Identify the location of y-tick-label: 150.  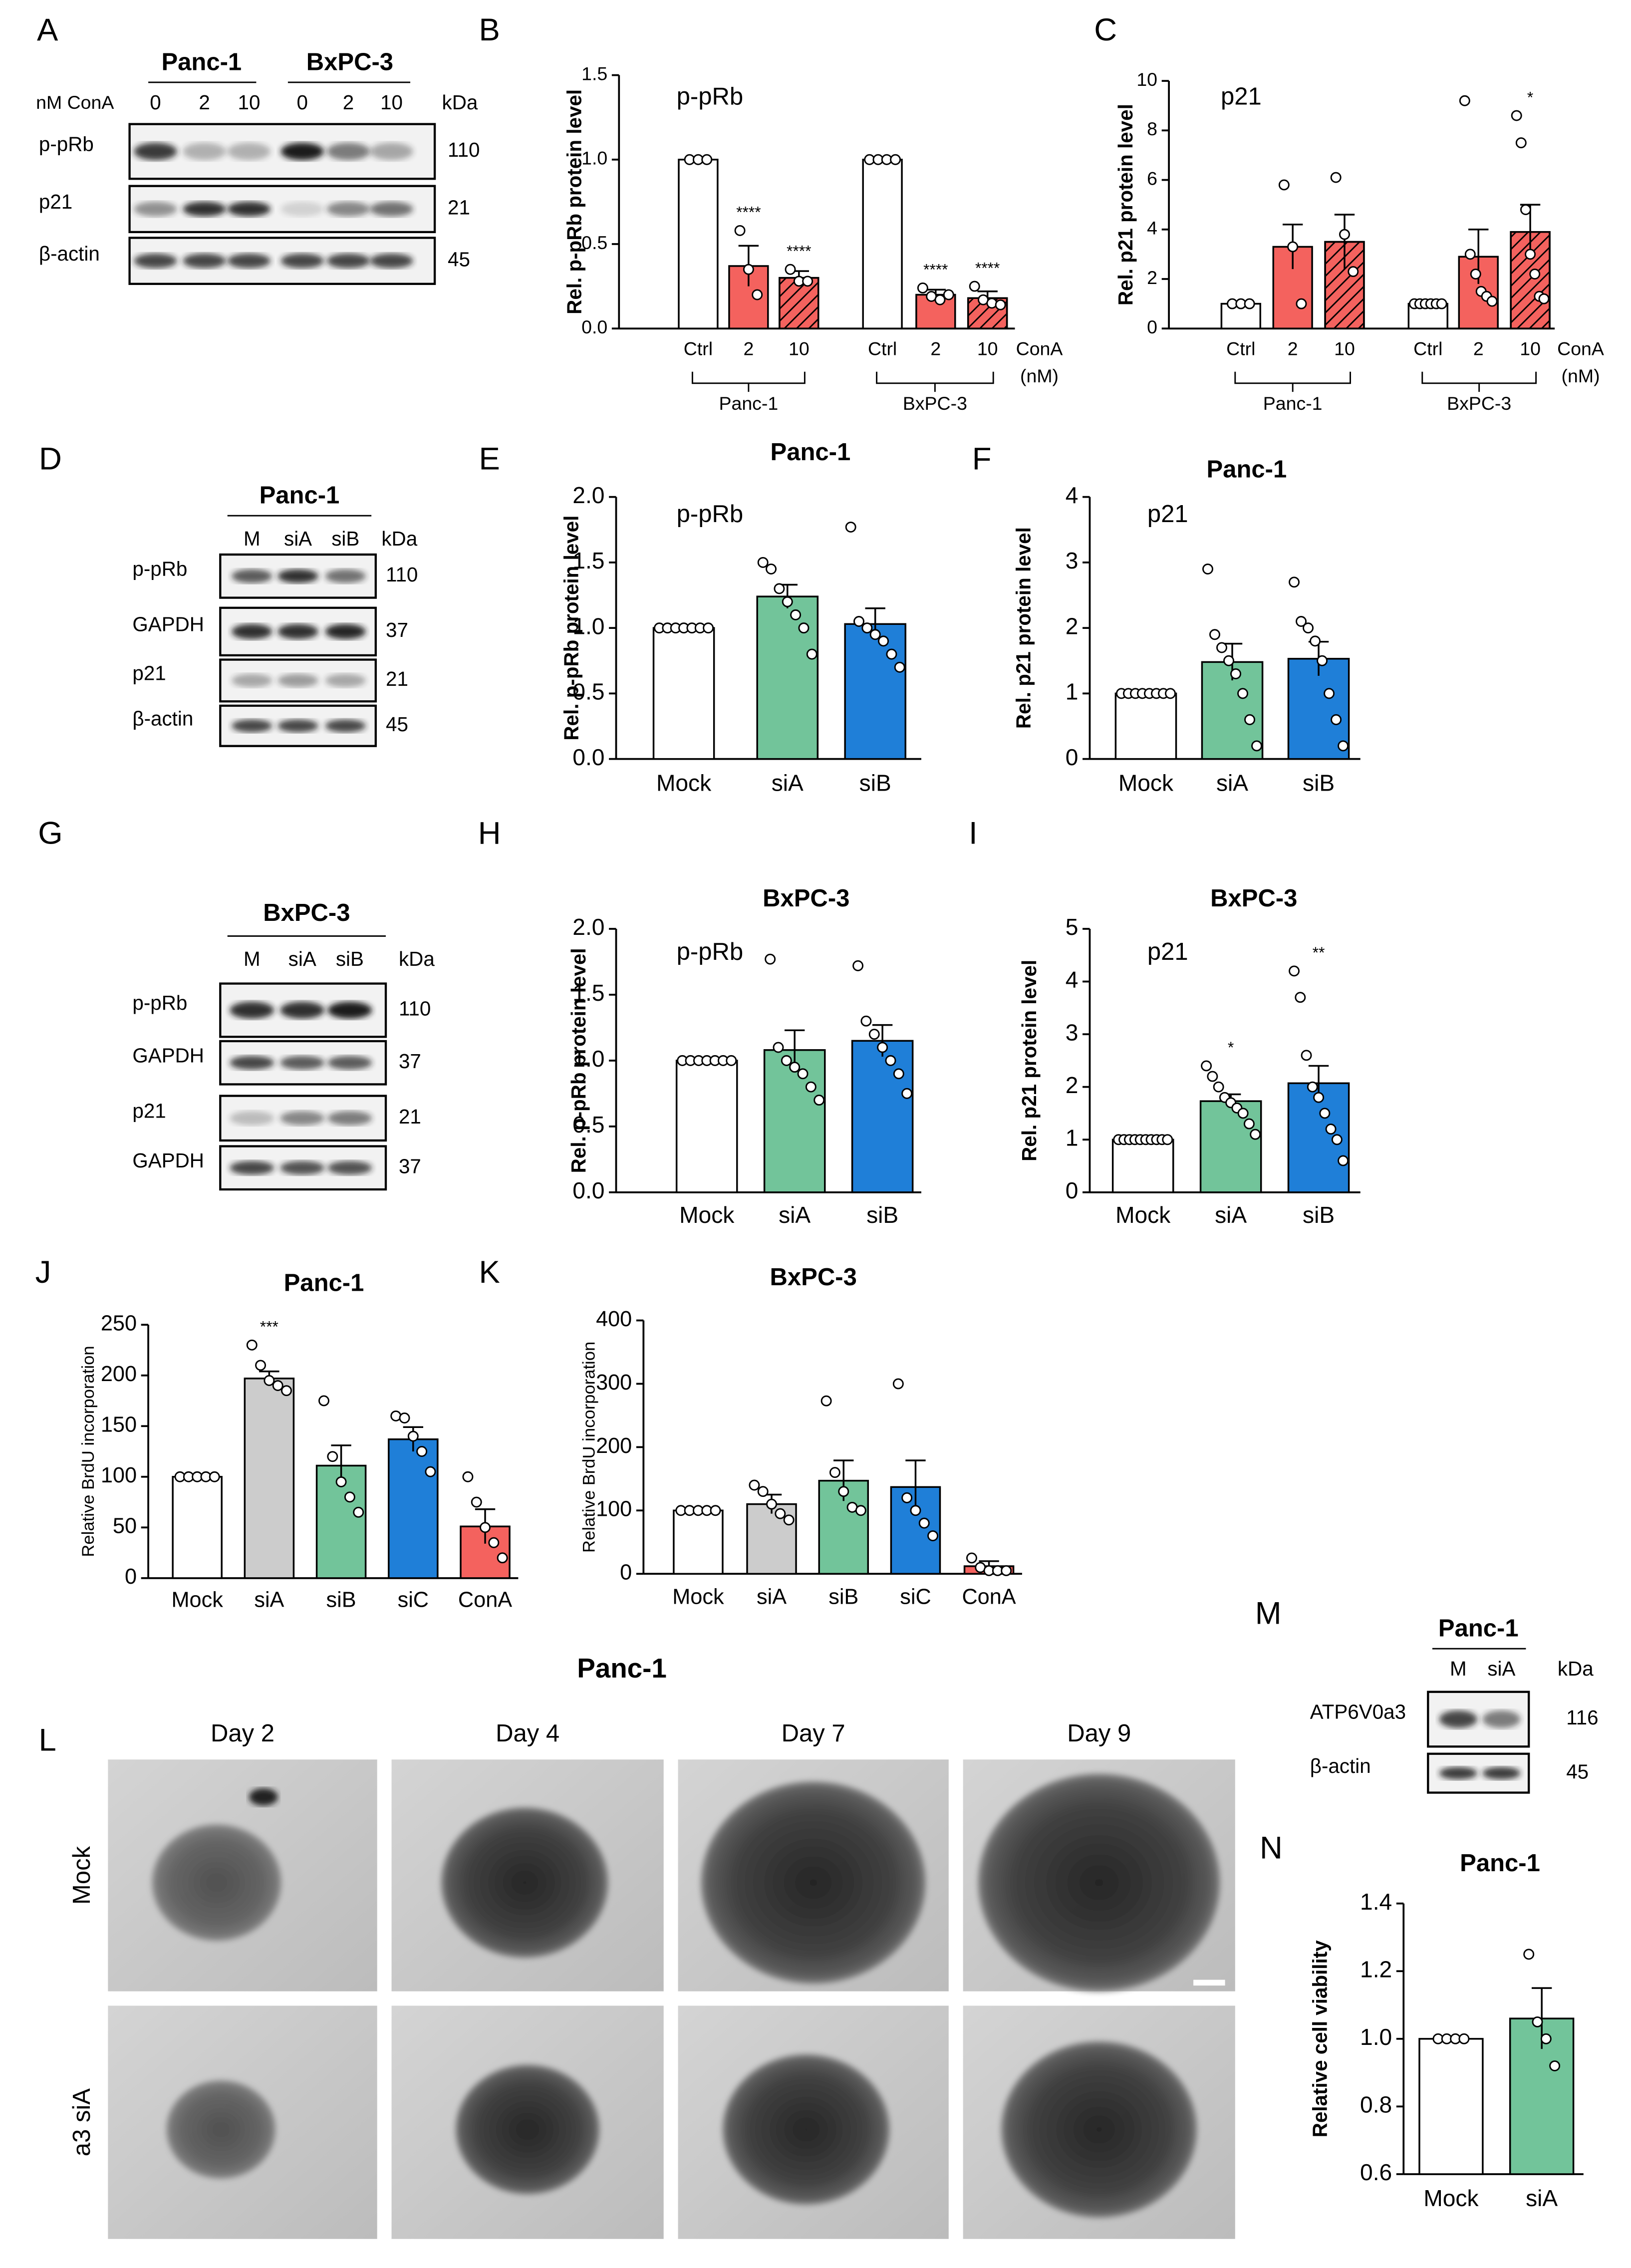
(119, 1425).